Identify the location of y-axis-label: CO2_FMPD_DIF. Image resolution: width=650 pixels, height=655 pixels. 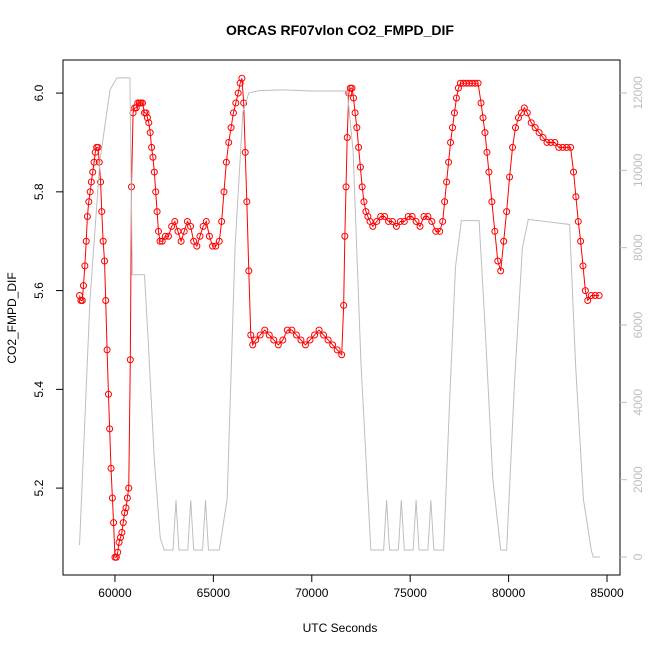
(12, 317).